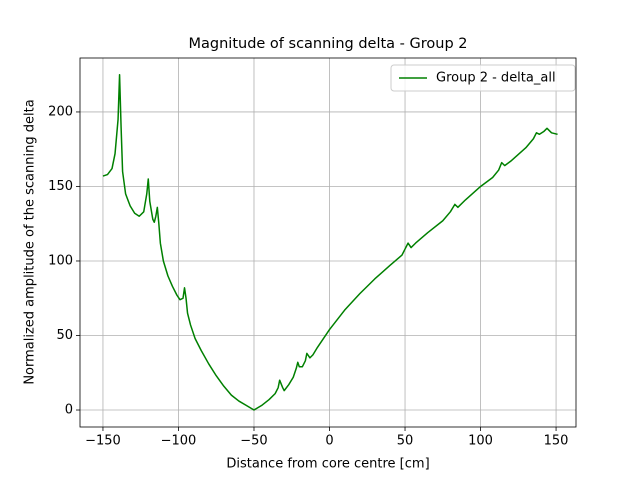 This screenshot has width=640, height=480. What do you see at coordinates (69, 410) in the screenshot?
I see `y-tick-label: 0` at bounding box center [69, 410].